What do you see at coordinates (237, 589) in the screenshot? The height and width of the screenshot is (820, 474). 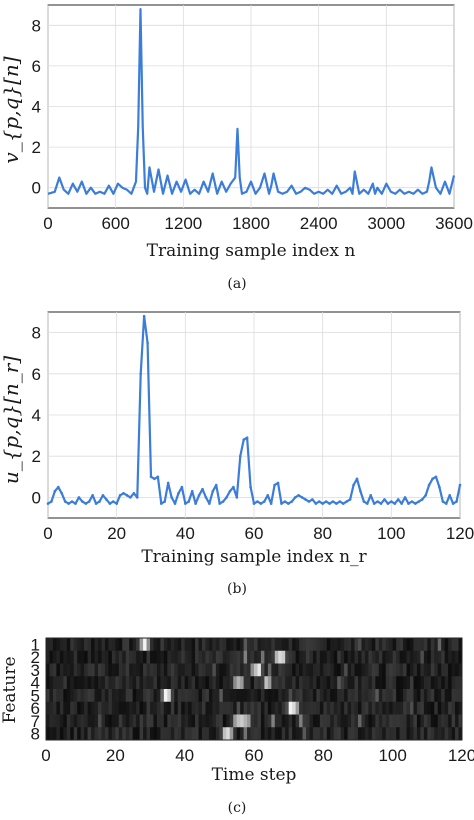 I see `panel-b-caption: (b)` at bounding box center [237, 589].